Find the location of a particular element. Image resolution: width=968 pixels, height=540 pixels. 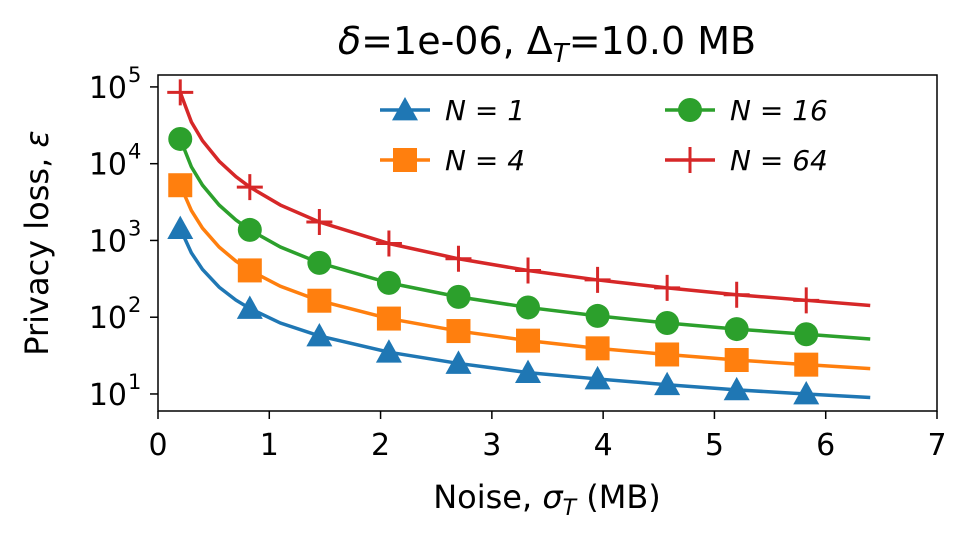

x-tick-label: 7 is located at coordinates (936, 445).